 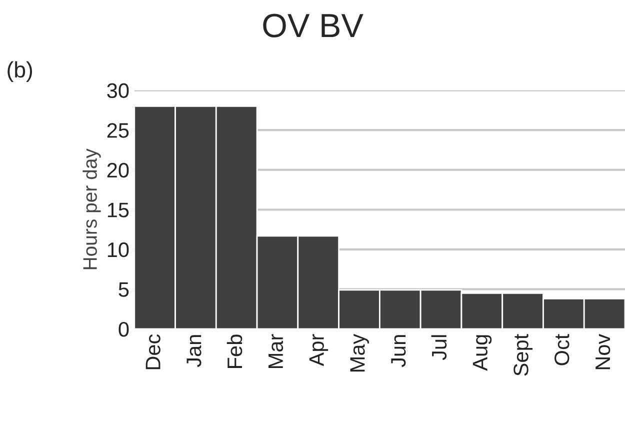 I want to click on x-tick-label: Sept, so click(x=523, y=355).